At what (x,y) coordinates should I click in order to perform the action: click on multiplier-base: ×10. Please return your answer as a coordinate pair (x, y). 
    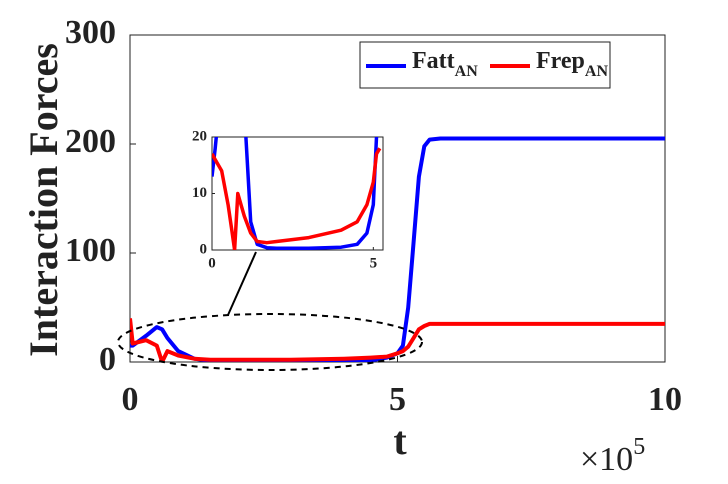
    Looking at the image, I should click on (606, 459).